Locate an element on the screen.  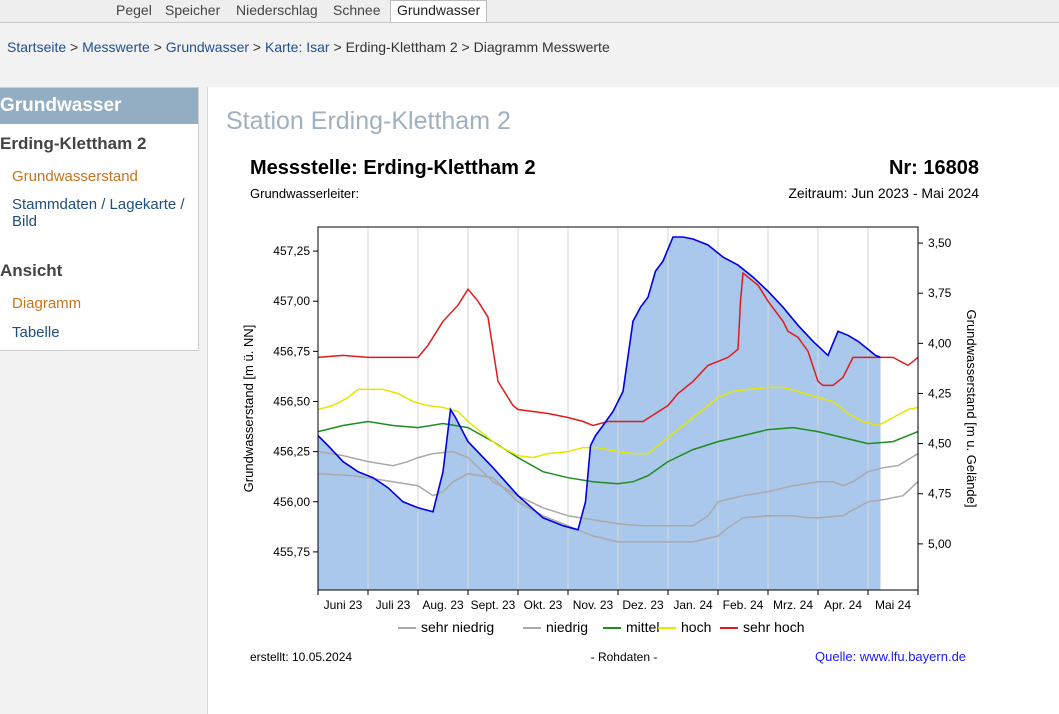
tab-niederschlag: Niederschlag is located at coordinates (277, 10).